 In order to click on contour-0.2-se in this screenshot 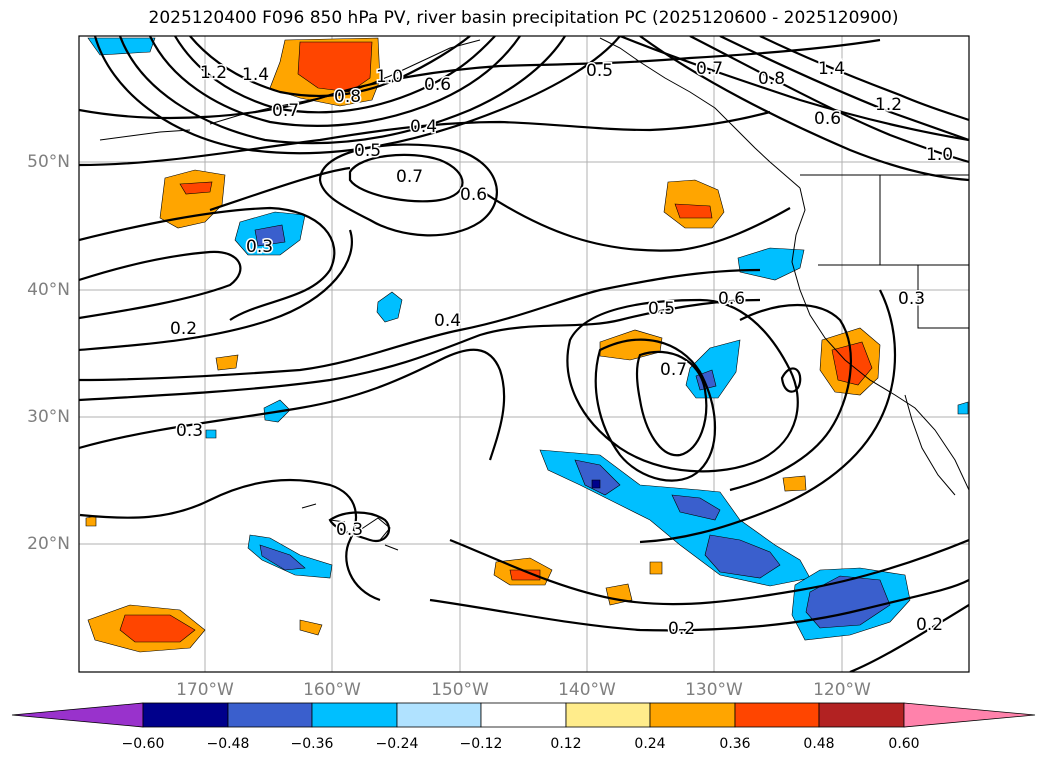, I will do `click(709, 572)`.